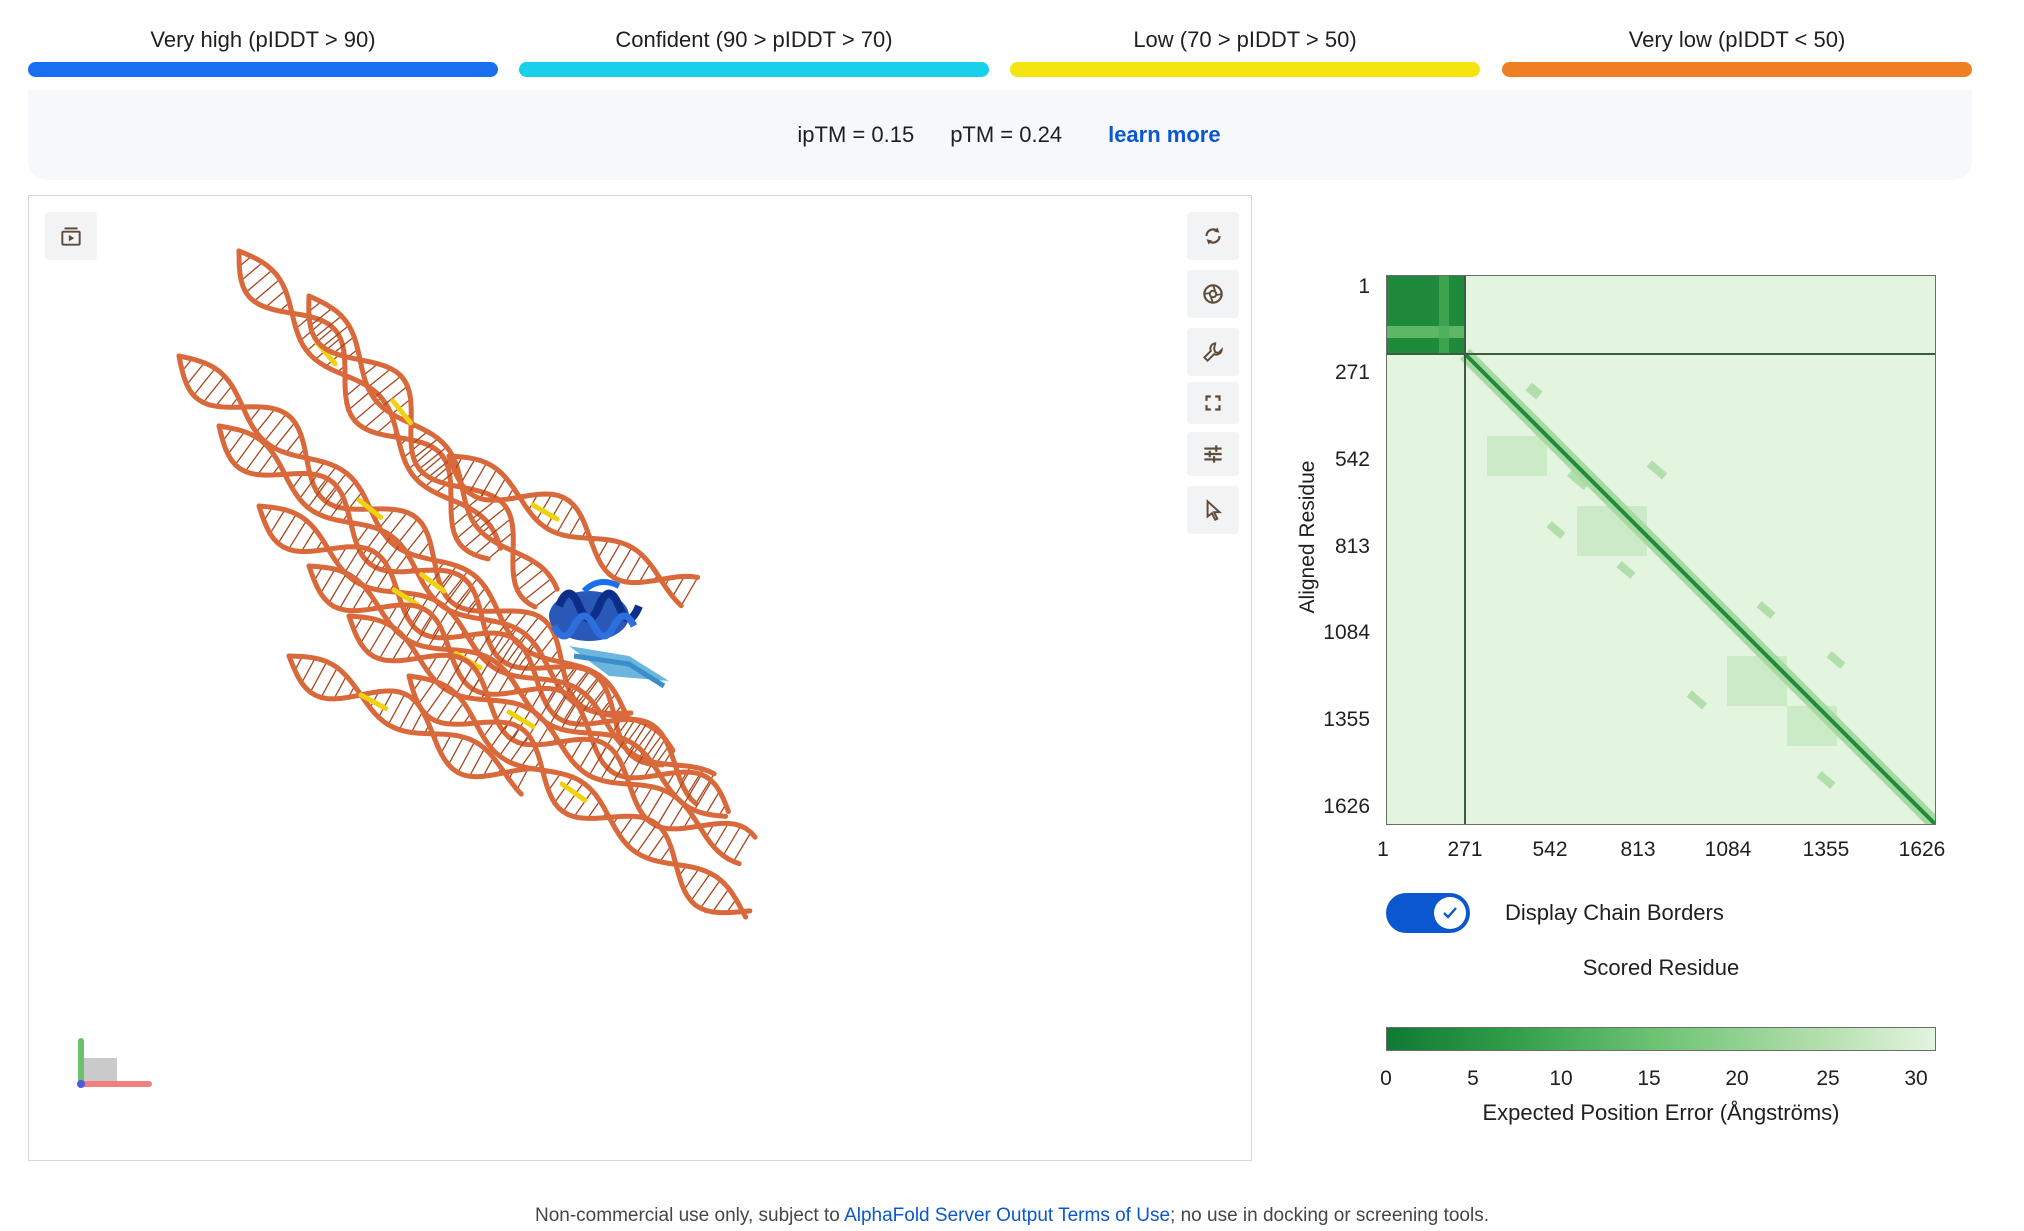  I want to click on rotate-button, so click(1213, 236).